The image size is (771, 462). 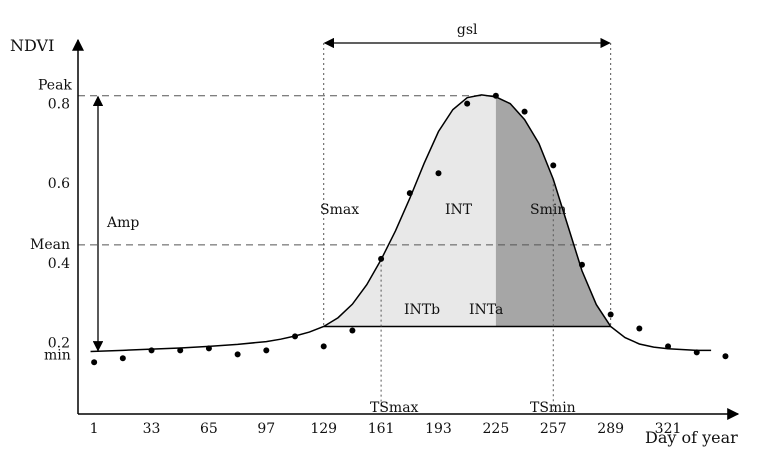 I want to click on x-tick-label: 193, so click(x=438, y=429).